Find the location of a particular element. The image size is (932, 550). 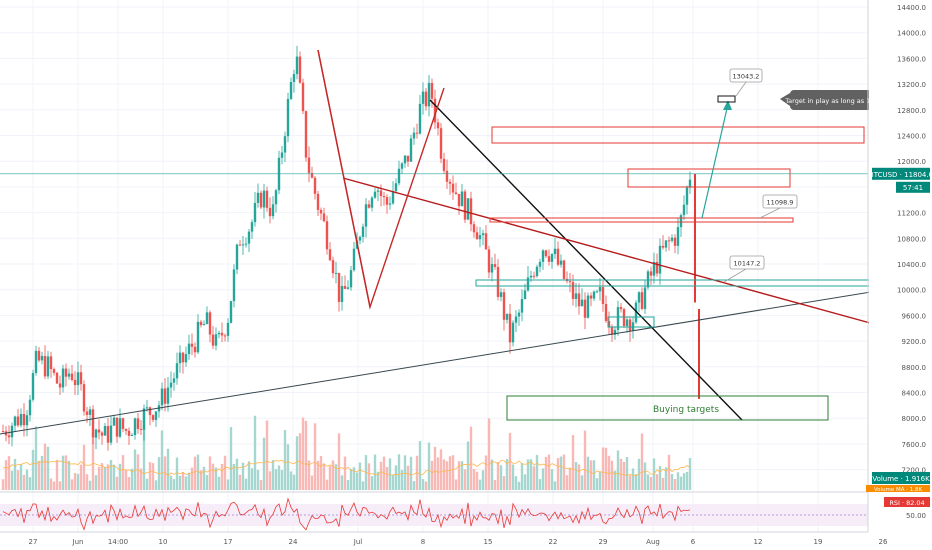

rsi-badge is located at coordinates (907, 502).